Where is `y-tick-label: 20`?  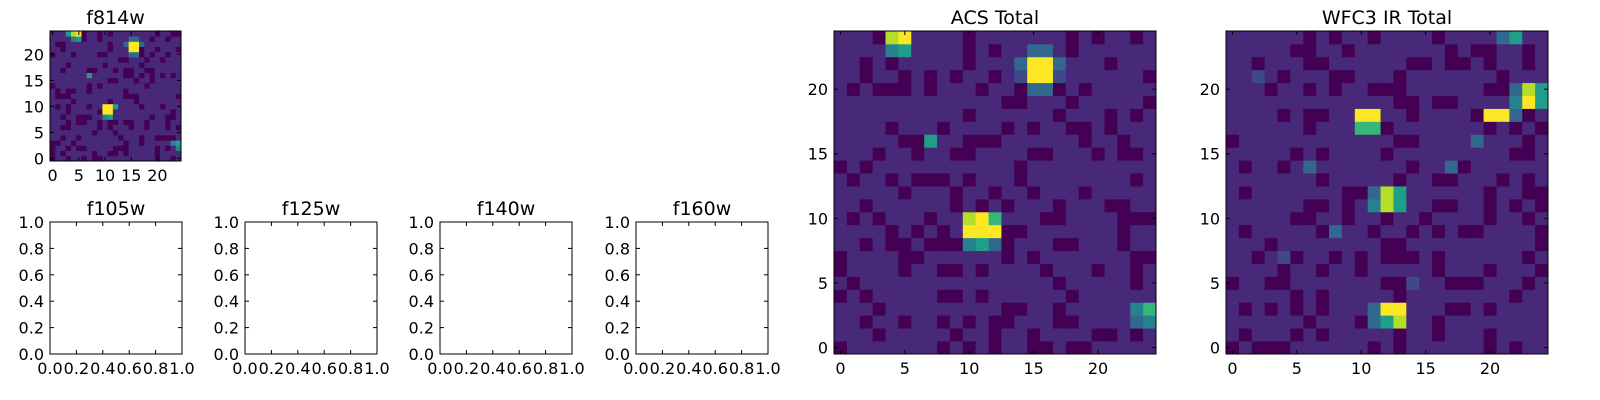 y-tick-label: 20 is located at coordinates (34, 54).